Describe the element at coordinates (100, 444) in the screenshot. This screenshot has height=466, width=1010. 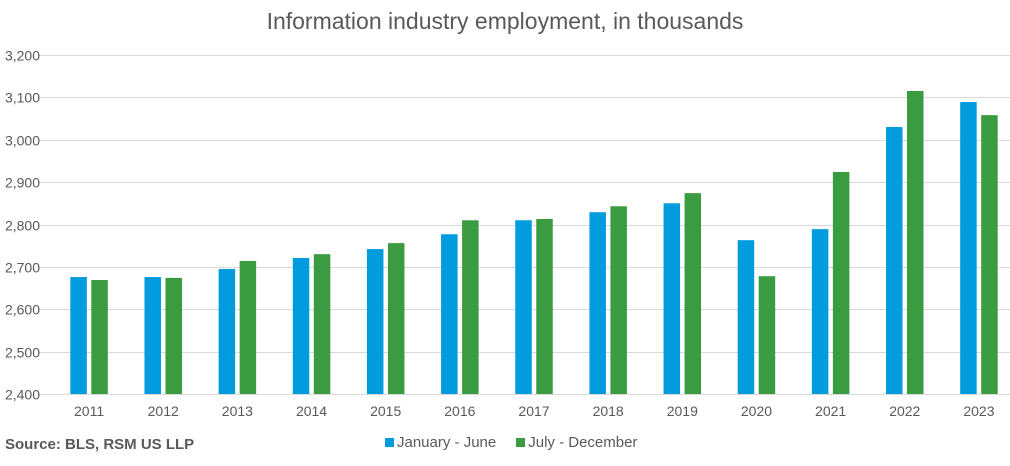
I see `source-note: Source: BLS, RSM US LLP` at that location.